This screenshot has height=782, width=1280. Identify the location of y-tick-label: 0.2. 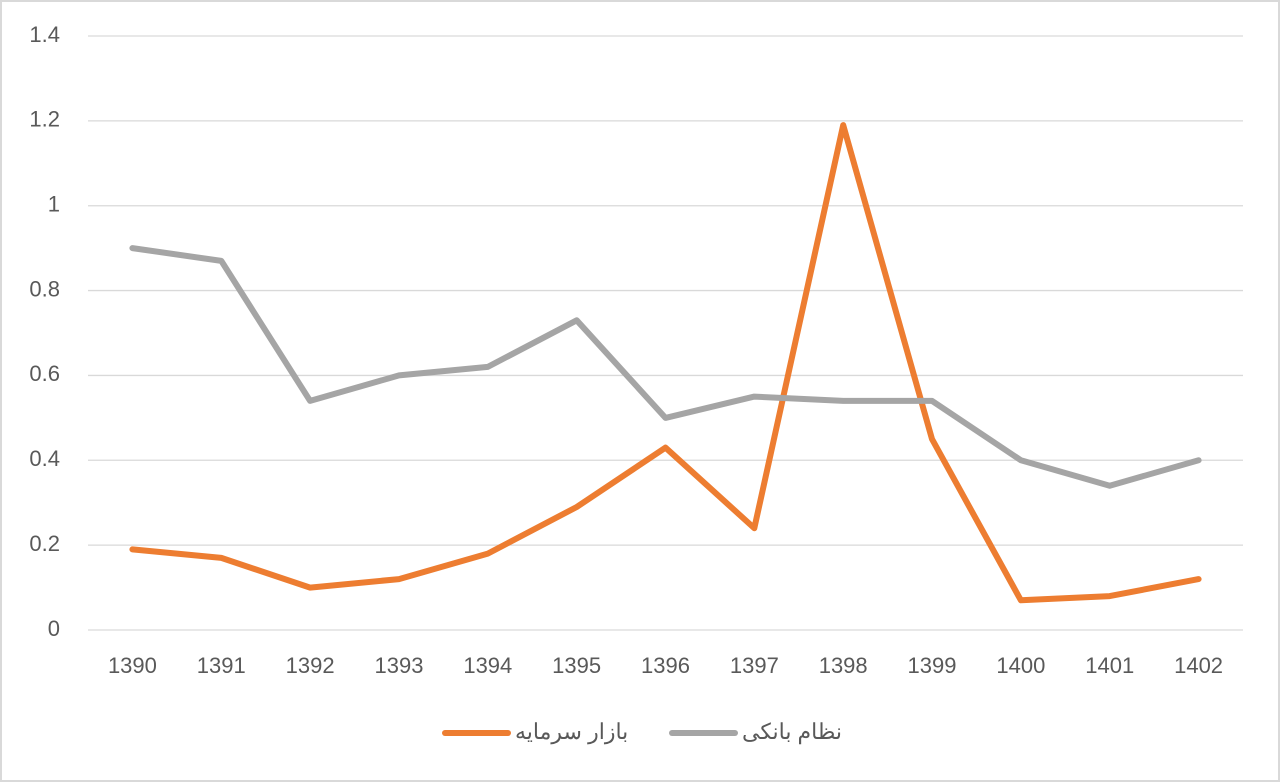
(44, 543).